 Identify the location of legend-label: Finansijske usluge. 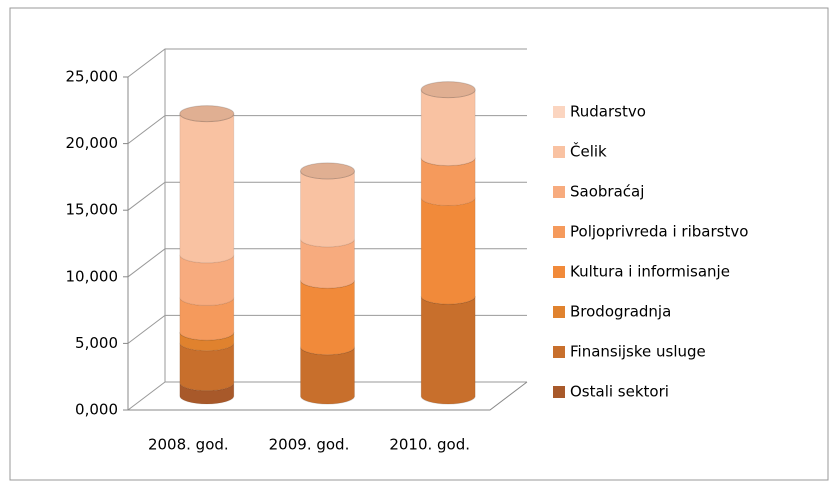
(638, 352).